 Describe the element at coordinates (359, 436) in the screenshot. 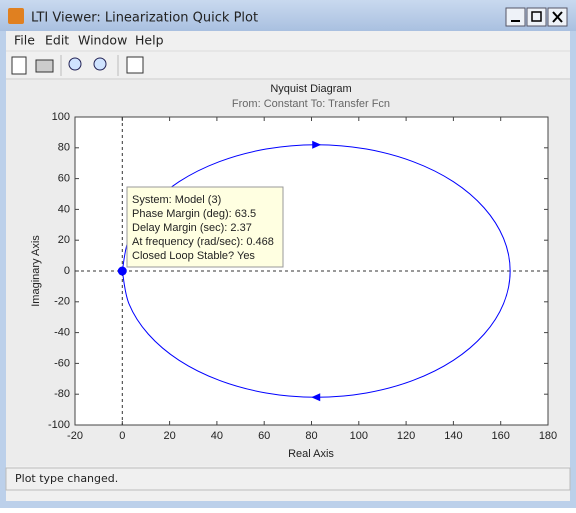

I see `x-tick-label: 100` at that location.